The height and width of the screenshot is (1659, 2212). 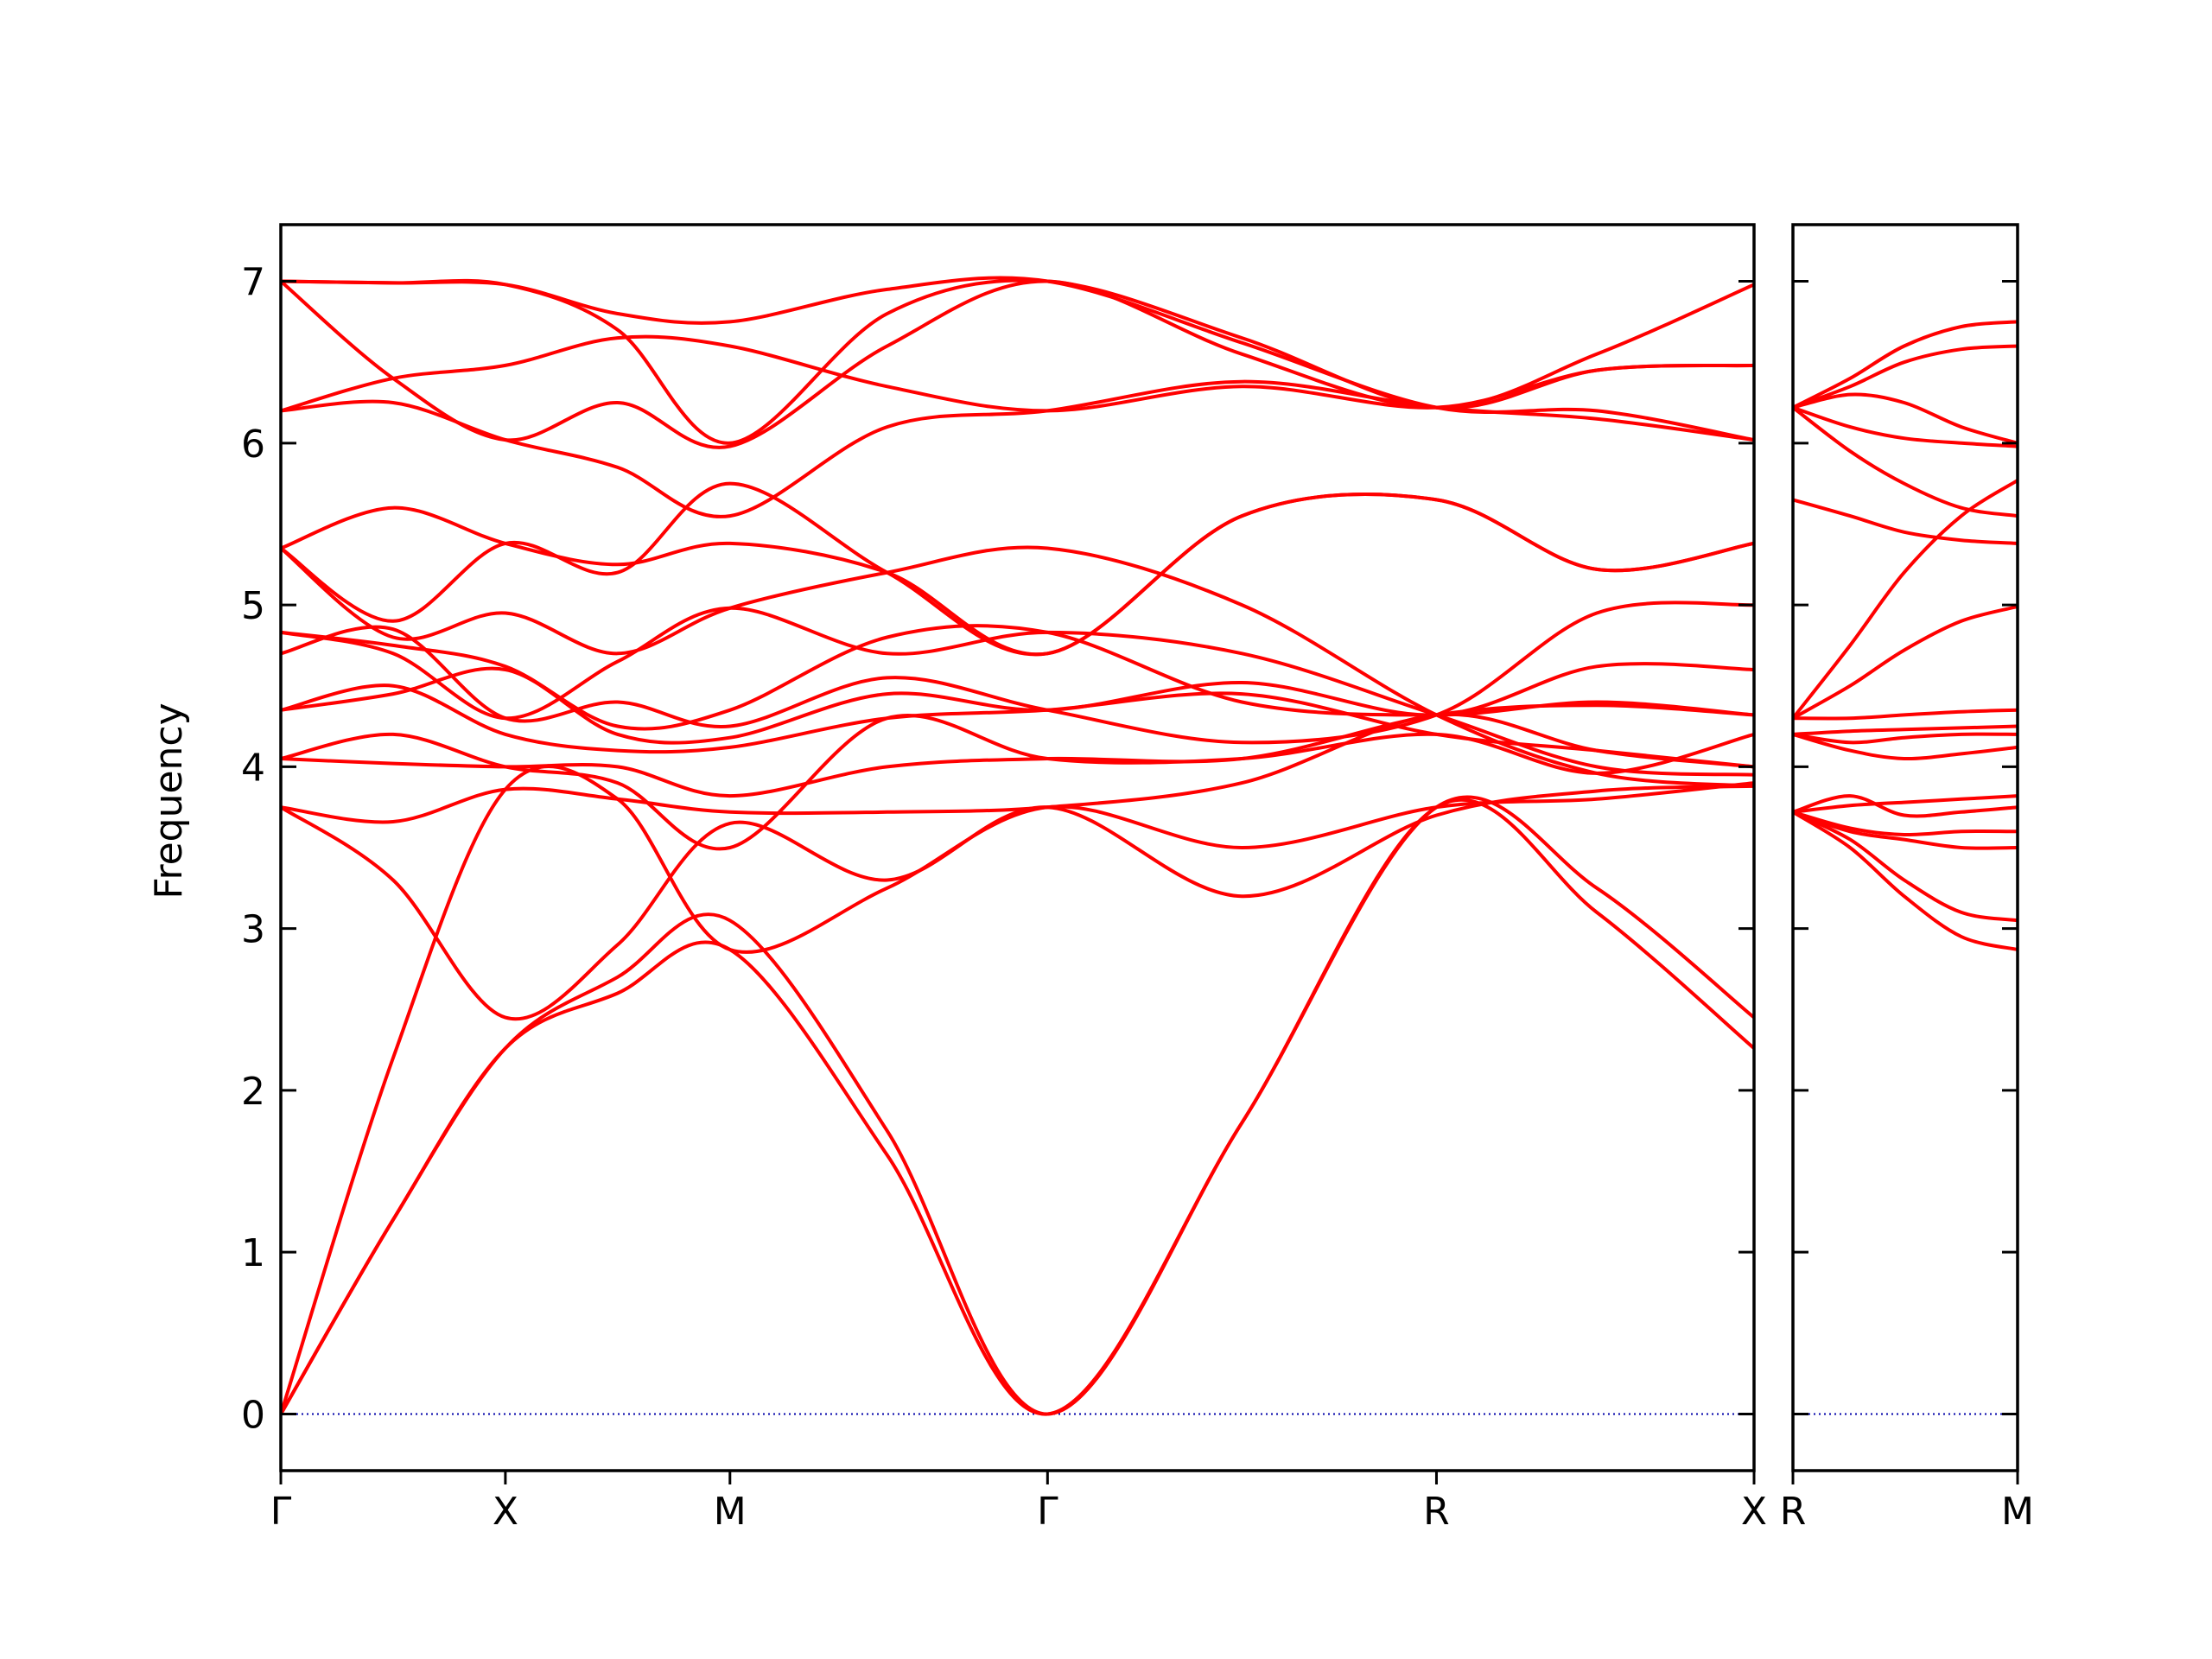 What do you see at coordinates (253, 930) in the screenshot?
I see `y-tick-label: 3` at bounding box center [253, 930].